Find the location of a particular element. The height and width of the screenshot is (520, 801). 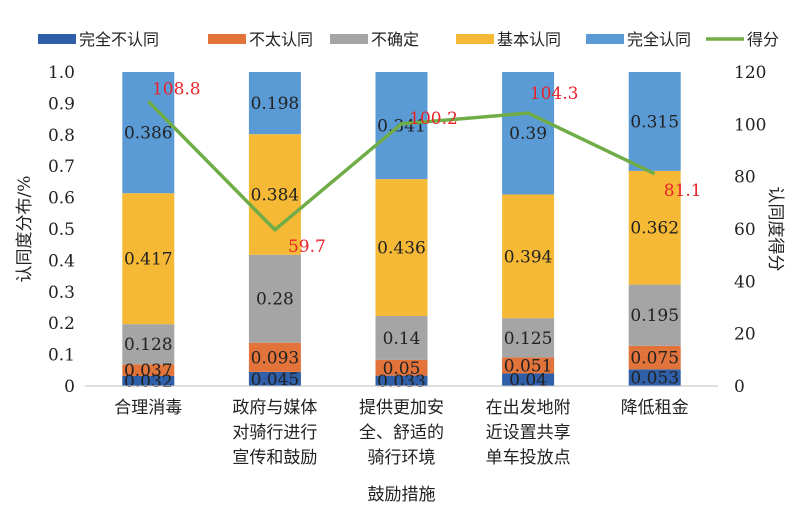

y2-axis-title: 认同度得分 is located at coordinates (775, 229).